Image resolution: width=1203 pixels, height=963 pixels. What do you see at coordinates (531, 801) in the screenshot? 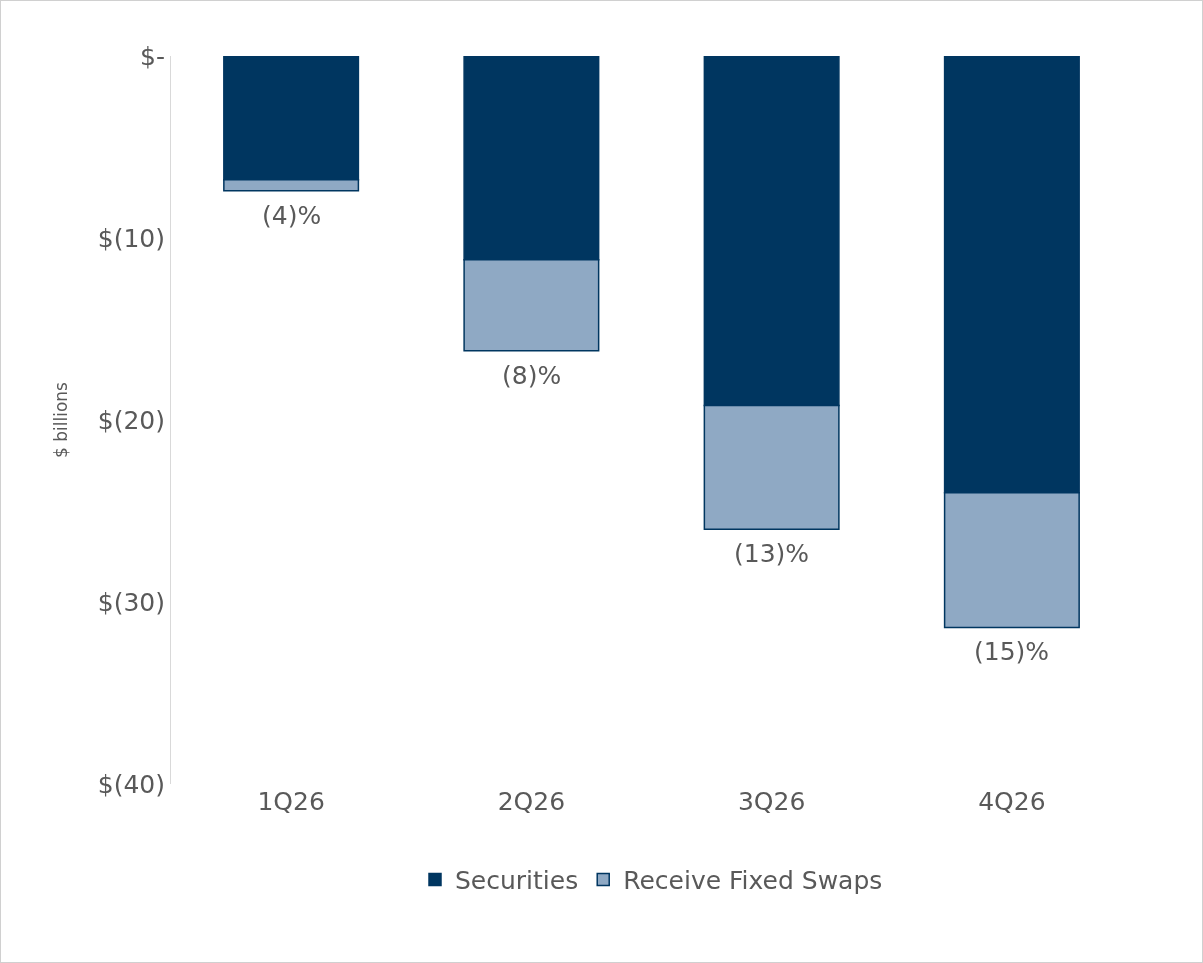
I see `x-tick-label: 2Q26` at bounding box center [531, 801].